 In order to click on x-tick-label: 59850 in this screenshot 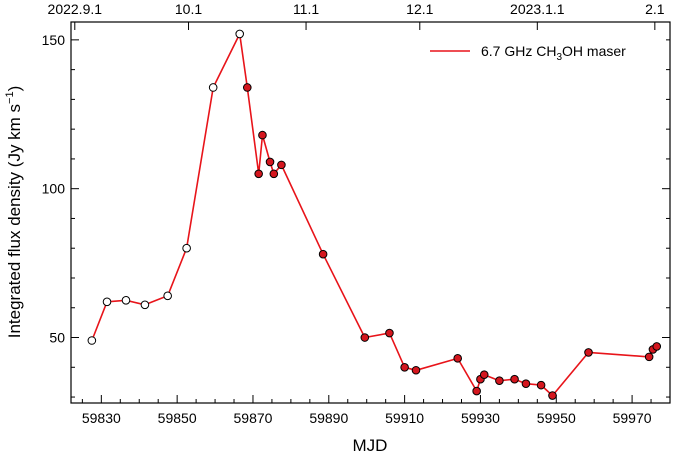, I will do `click(177, 418)`.